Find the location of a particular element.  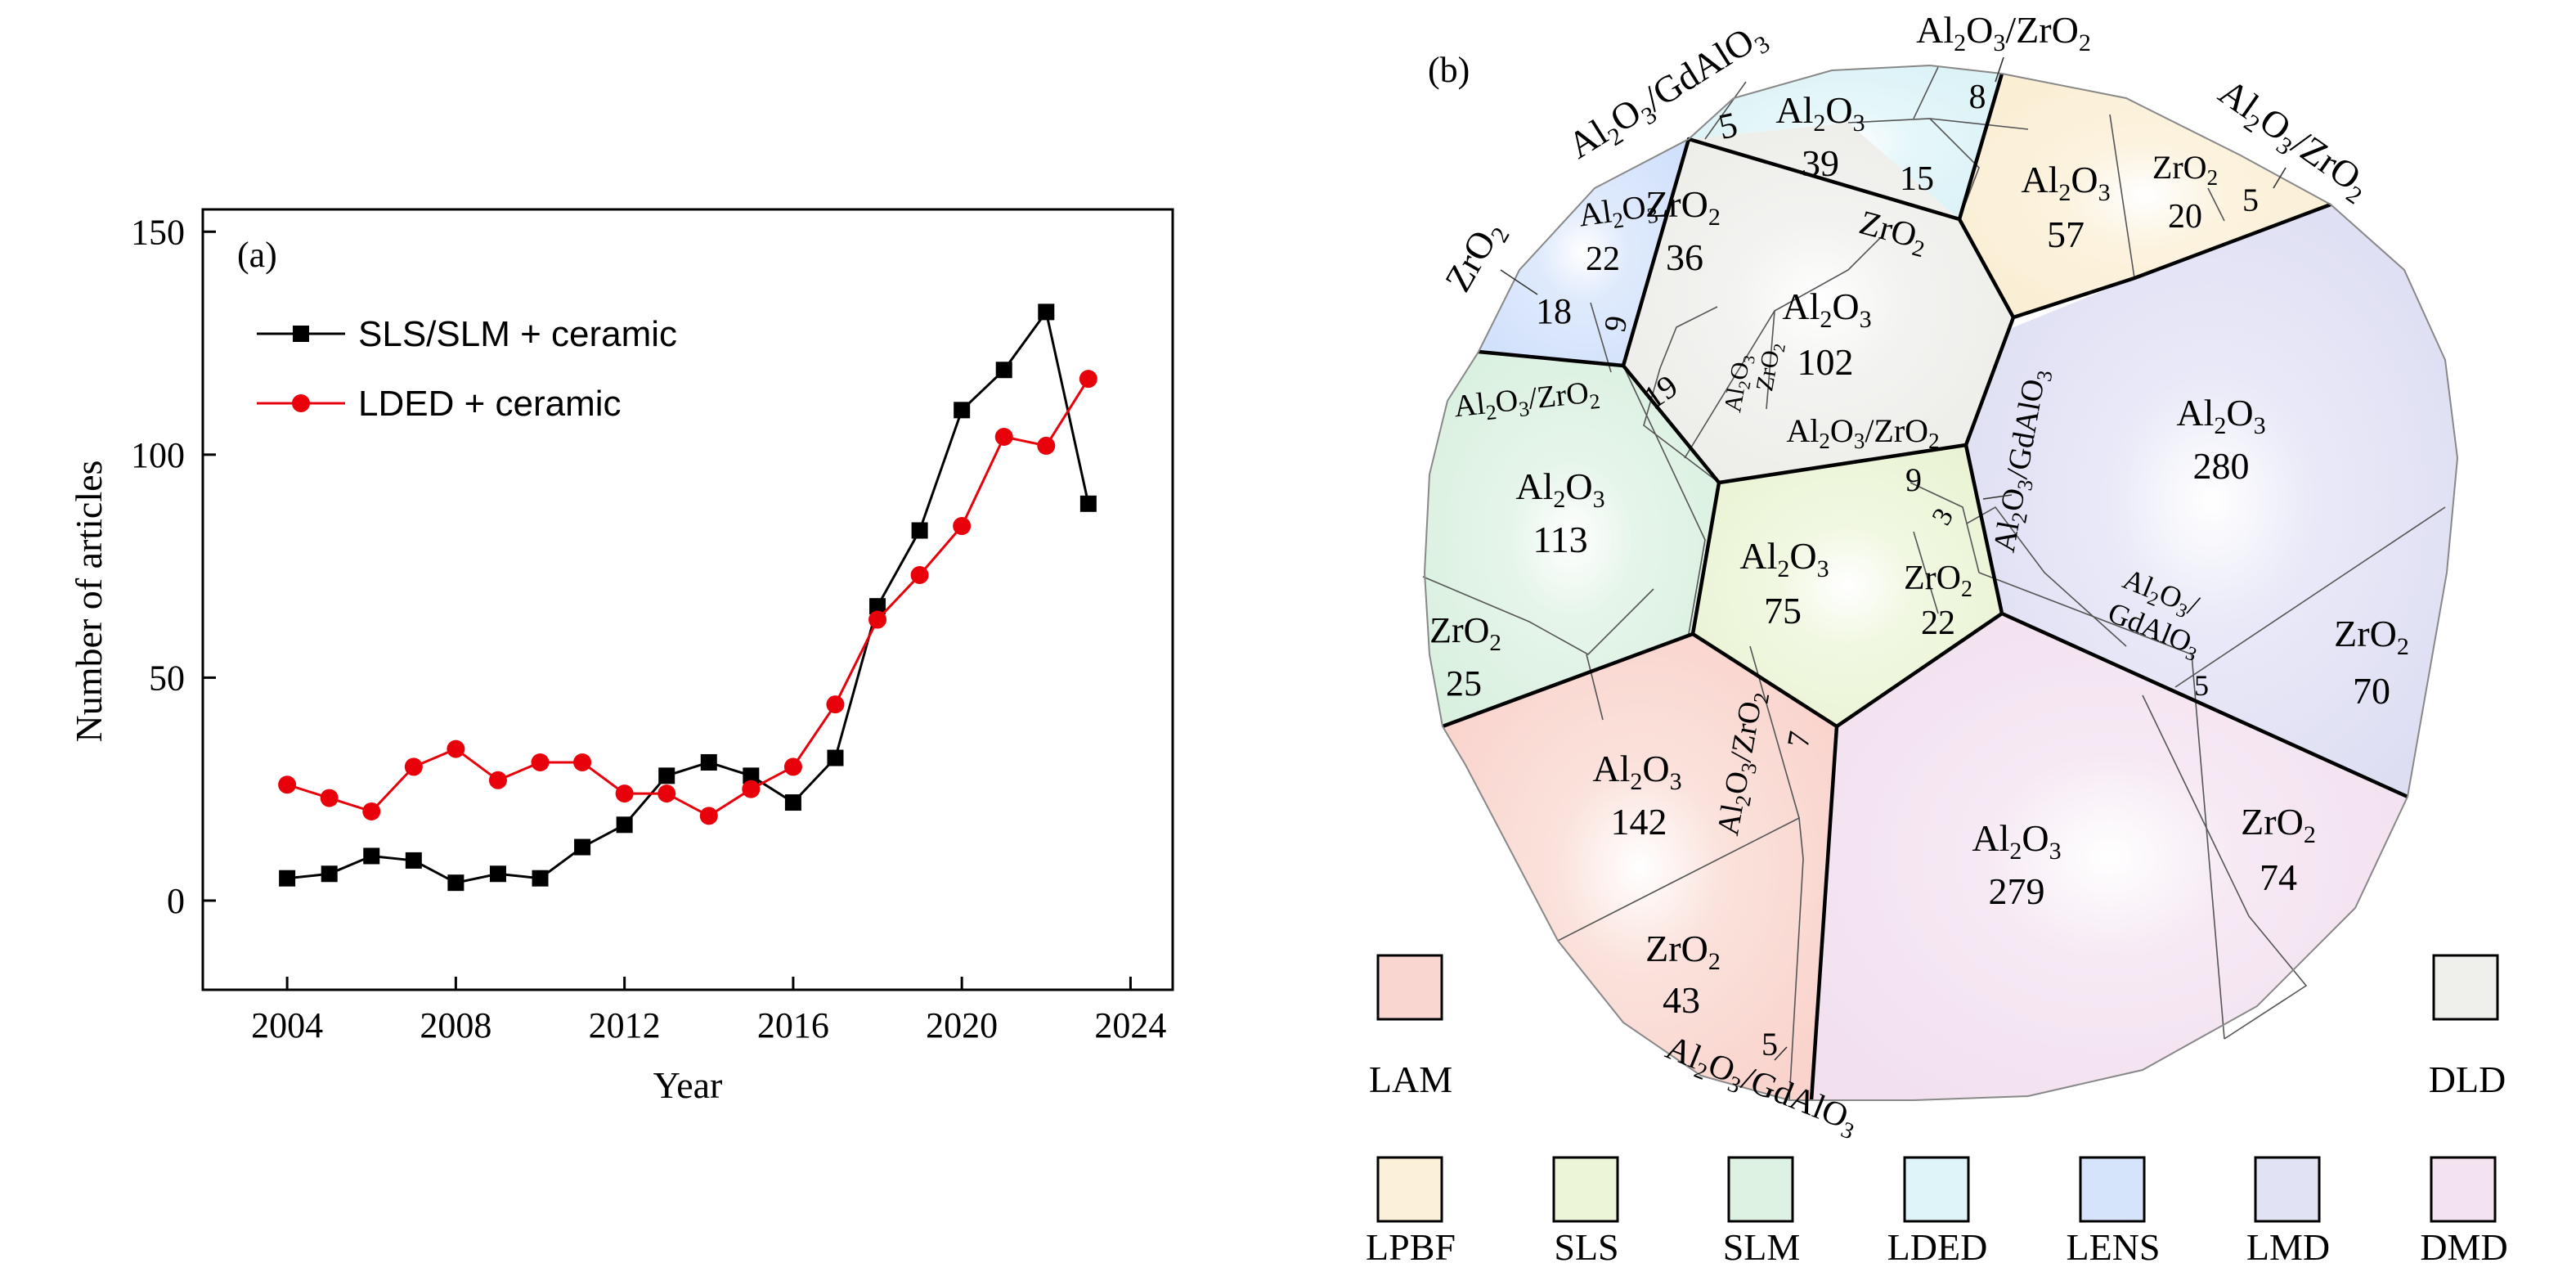

lmd-gdalo3-small-value: 5 is located at coordinates (2201, 685).